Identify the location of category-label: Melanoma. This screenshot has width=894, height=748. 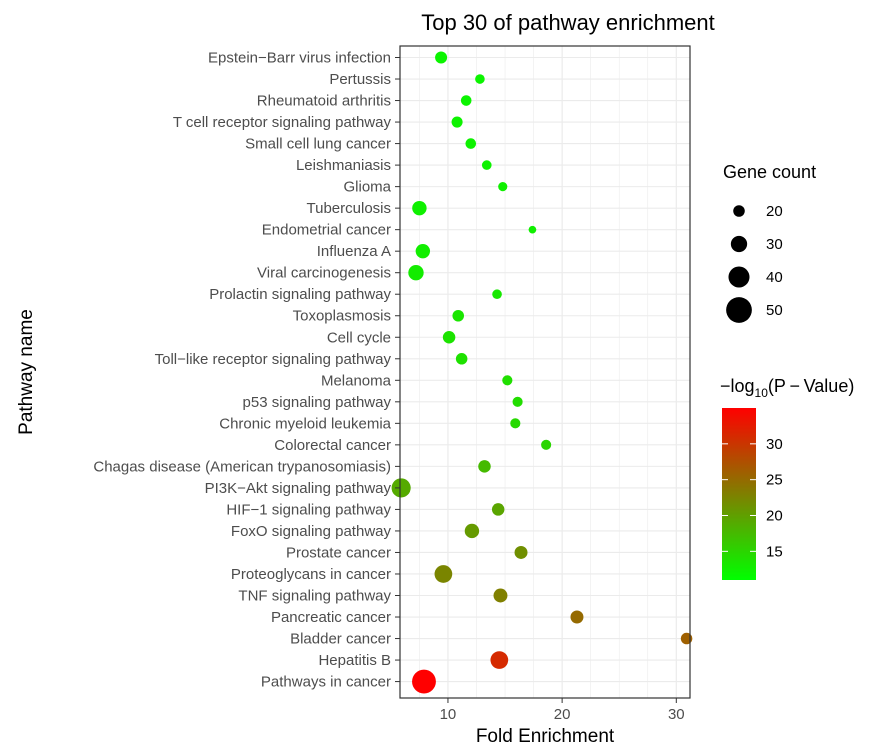
(356, 380).